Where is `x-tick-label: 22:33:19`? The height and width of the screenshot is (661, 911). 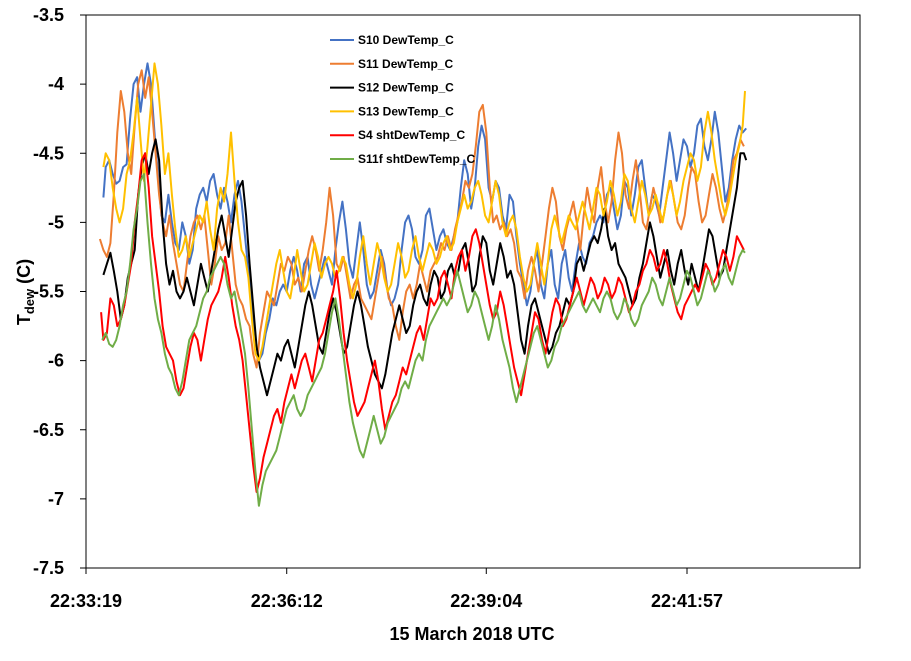
x-tick-label: 22:33:19 is located at coordinates (86, 601).